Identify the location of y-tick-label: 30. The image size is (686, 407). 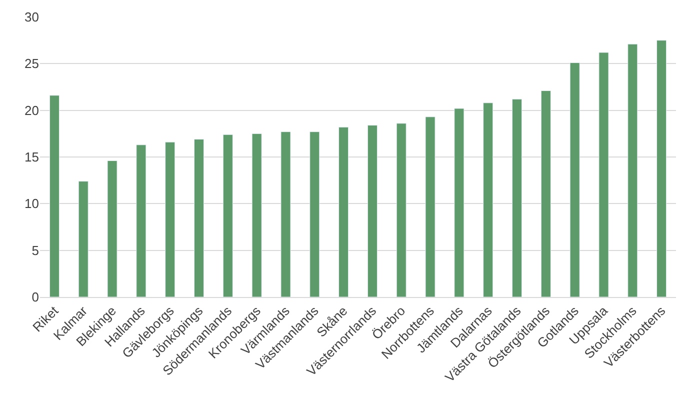
(31, 17).